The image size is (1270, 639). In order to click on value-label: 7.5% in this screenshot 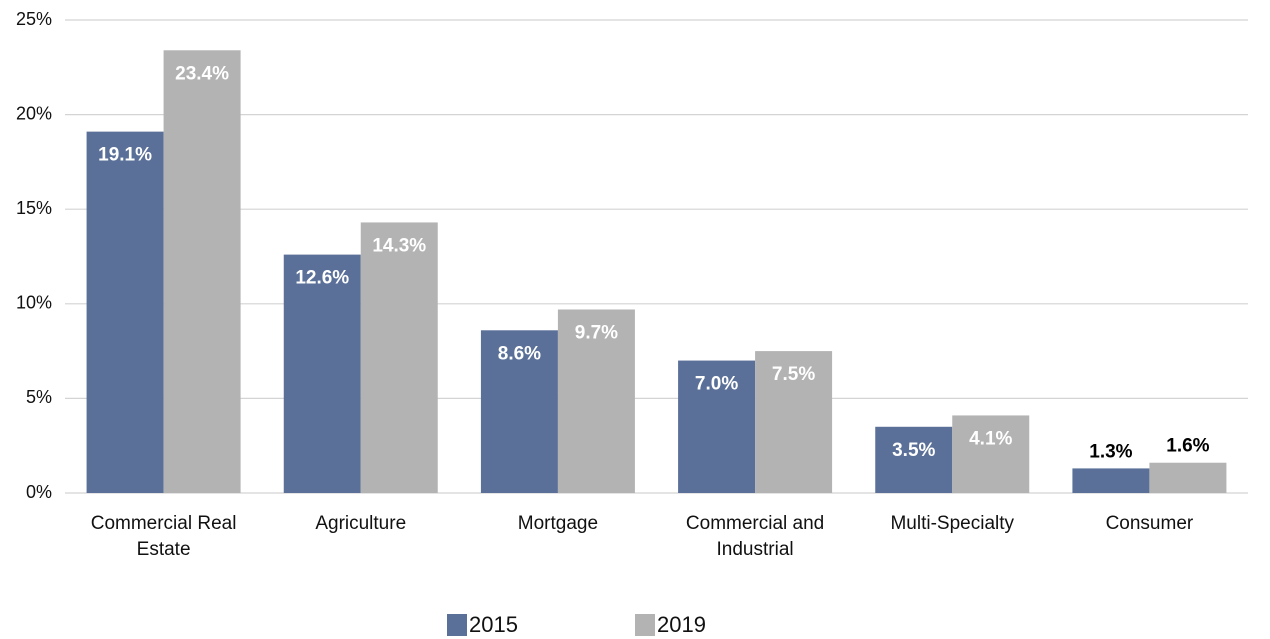, I will do `click(793, 374)`.